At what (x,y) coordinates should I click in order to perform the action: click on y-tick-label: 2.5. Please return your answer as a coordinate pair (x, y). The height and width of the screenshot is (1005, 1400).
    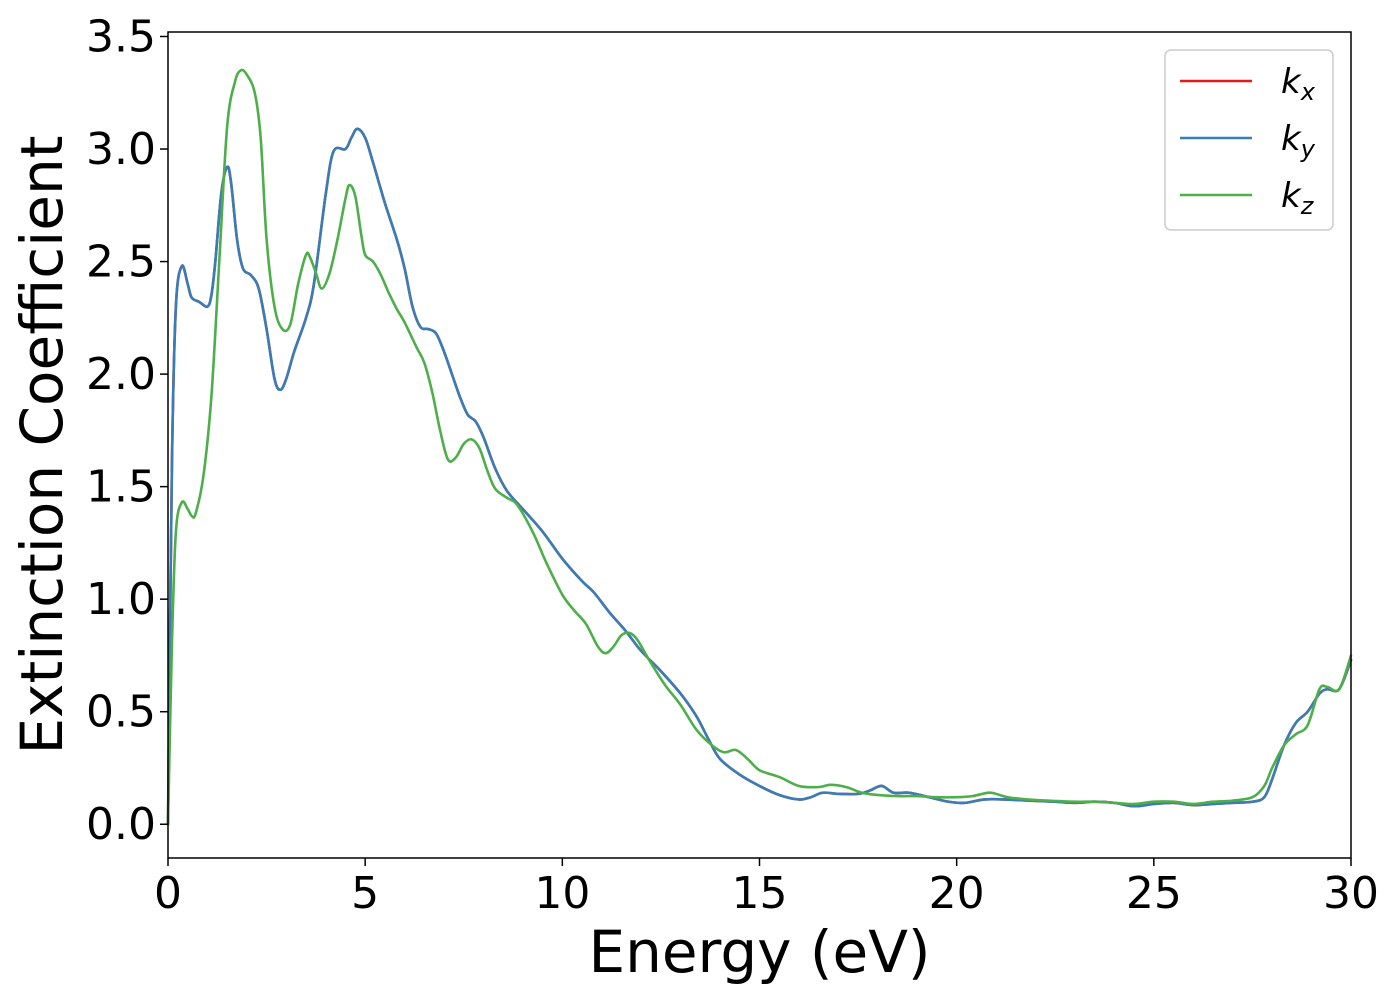
    Looking at the image, I should click on (121, 262).